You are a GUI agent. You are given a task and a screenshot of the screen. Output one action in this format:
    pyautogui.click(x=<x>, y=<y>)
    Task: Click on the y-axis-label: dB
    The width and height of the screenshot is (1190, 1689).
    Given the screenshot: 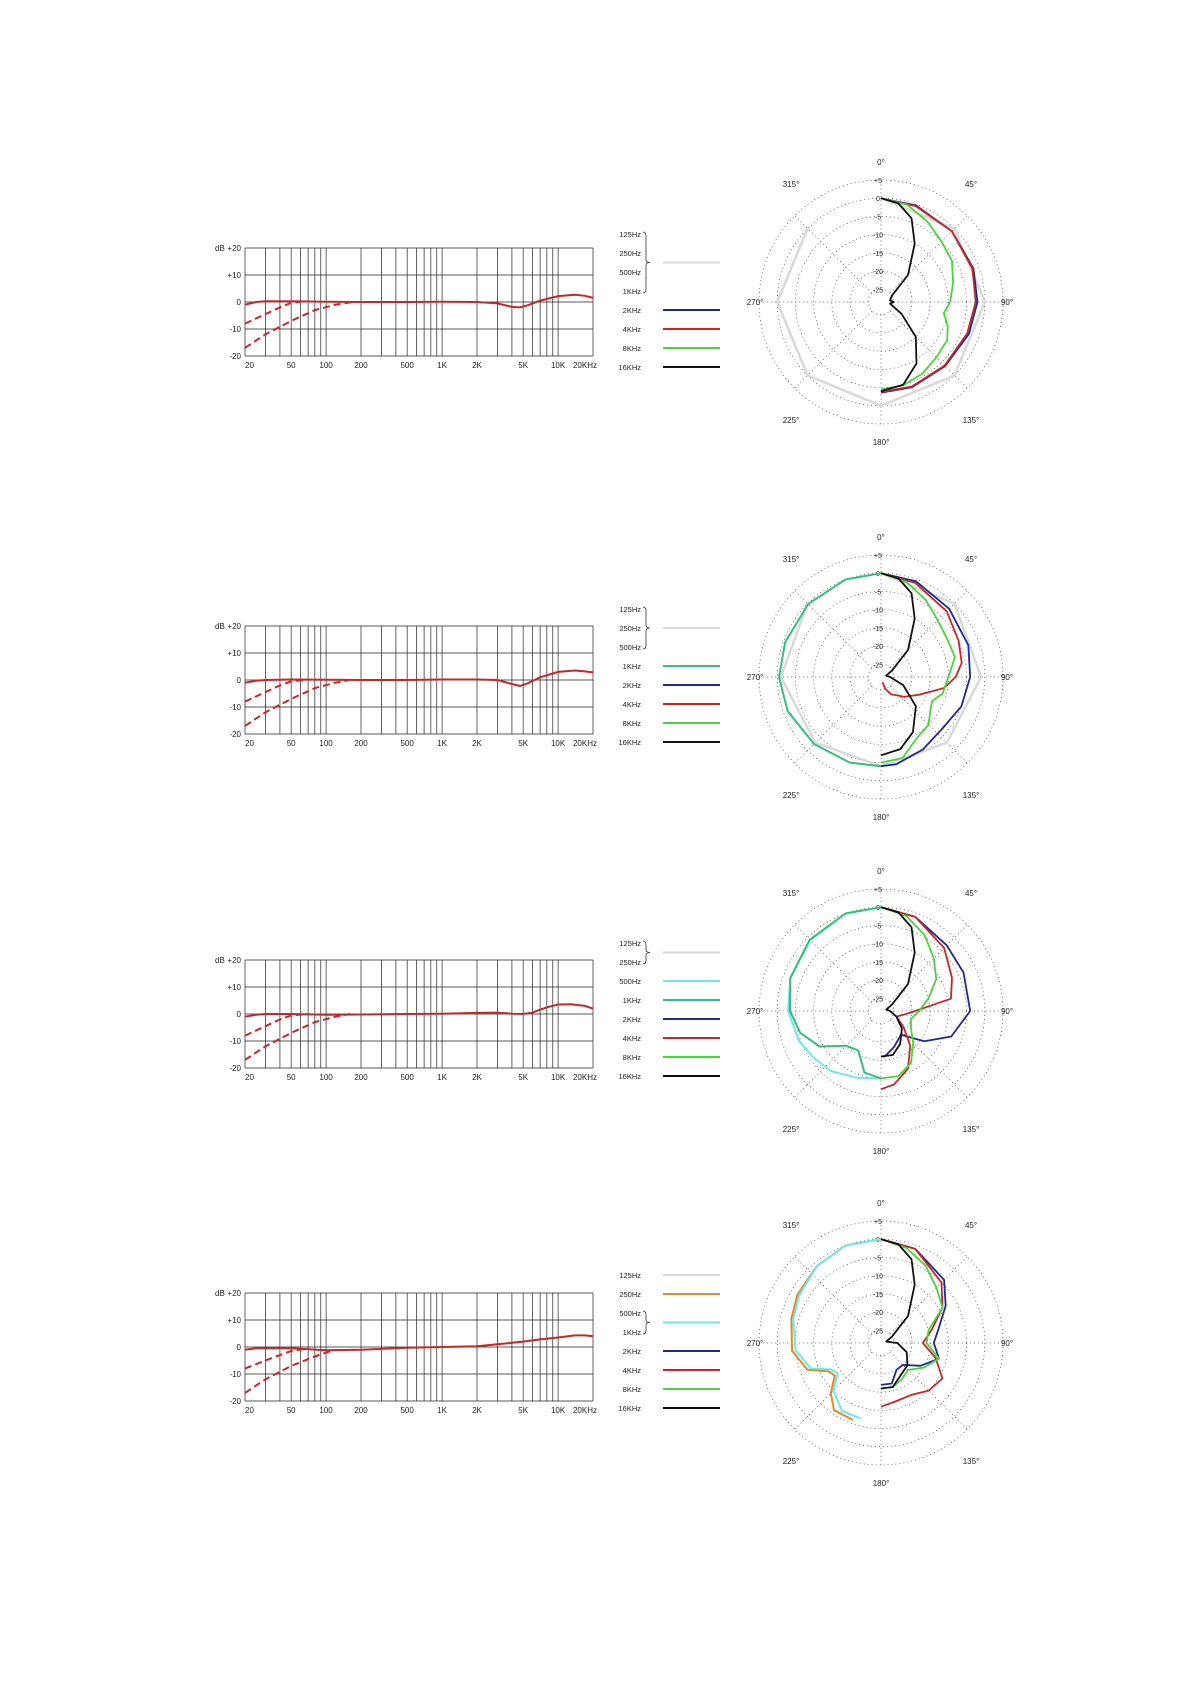 What is the action you would take?
    pyautogui.click(x=220, y=960)
    